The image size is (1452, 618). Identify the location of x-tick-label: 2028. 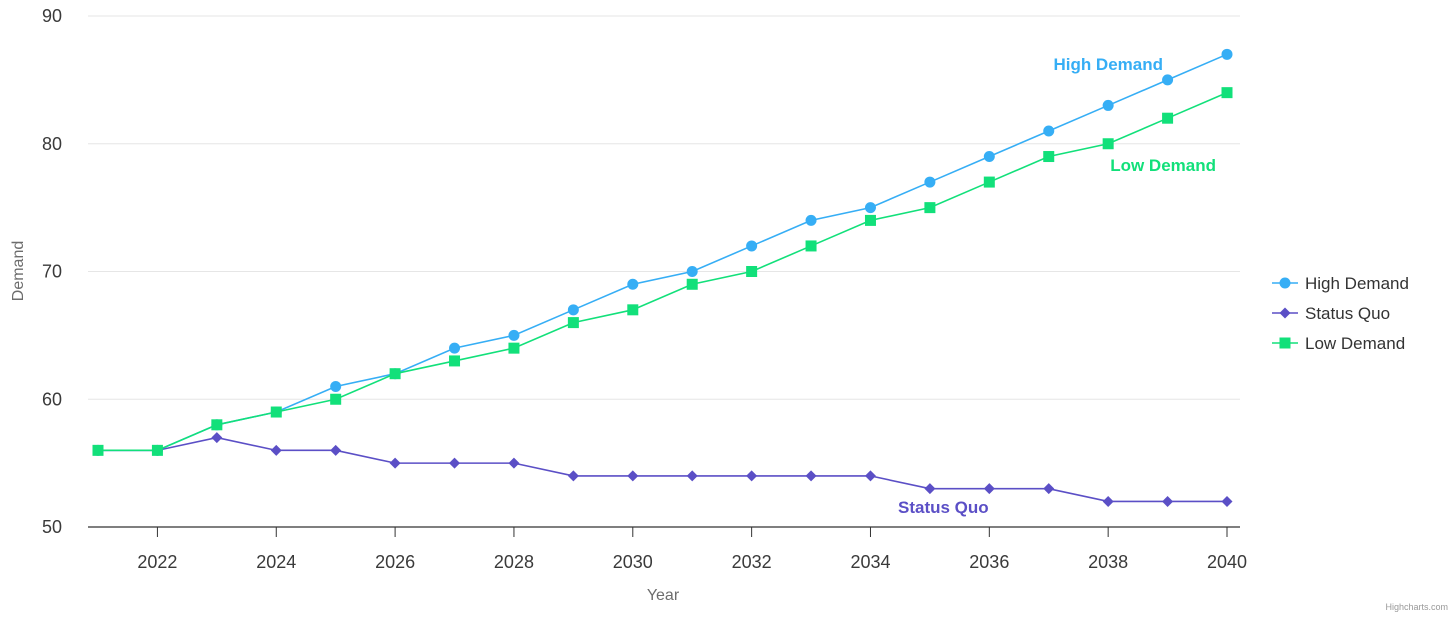
(514, 562).